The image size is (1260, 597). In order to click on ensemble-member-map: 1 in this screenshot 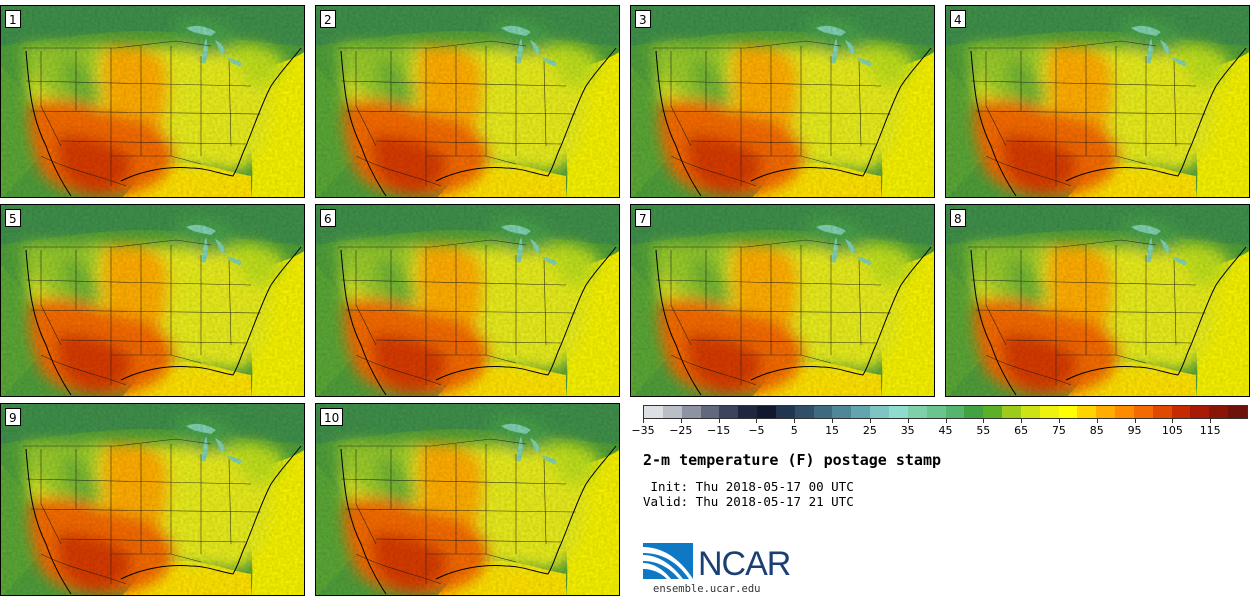, I will do `click(152, 101)`.